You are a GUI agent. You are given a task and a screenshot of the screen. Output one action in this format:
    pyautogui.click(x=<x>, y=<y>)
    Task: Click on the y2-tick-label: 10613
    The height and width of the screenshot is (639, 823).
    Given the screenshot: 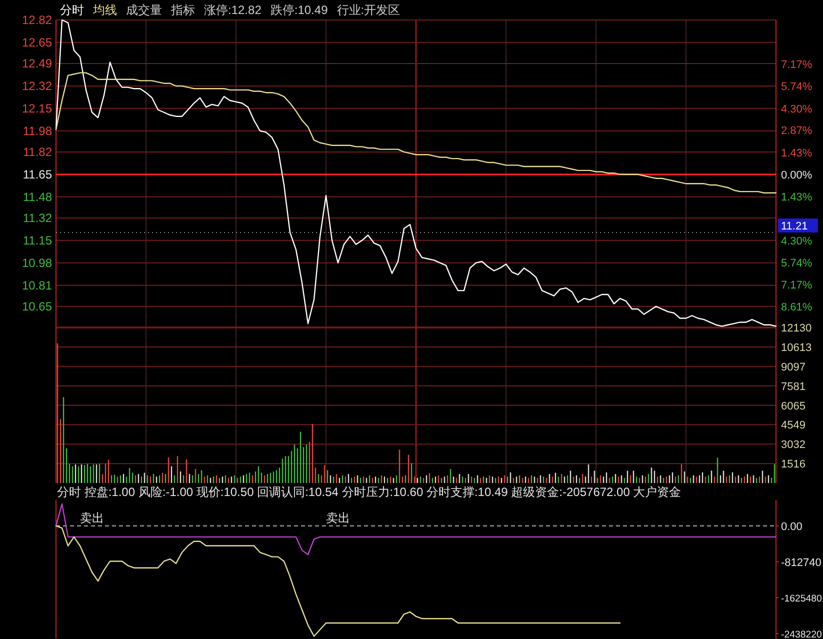 What is the action you would take?
    pyautogui.click(x=796, y=348)
    